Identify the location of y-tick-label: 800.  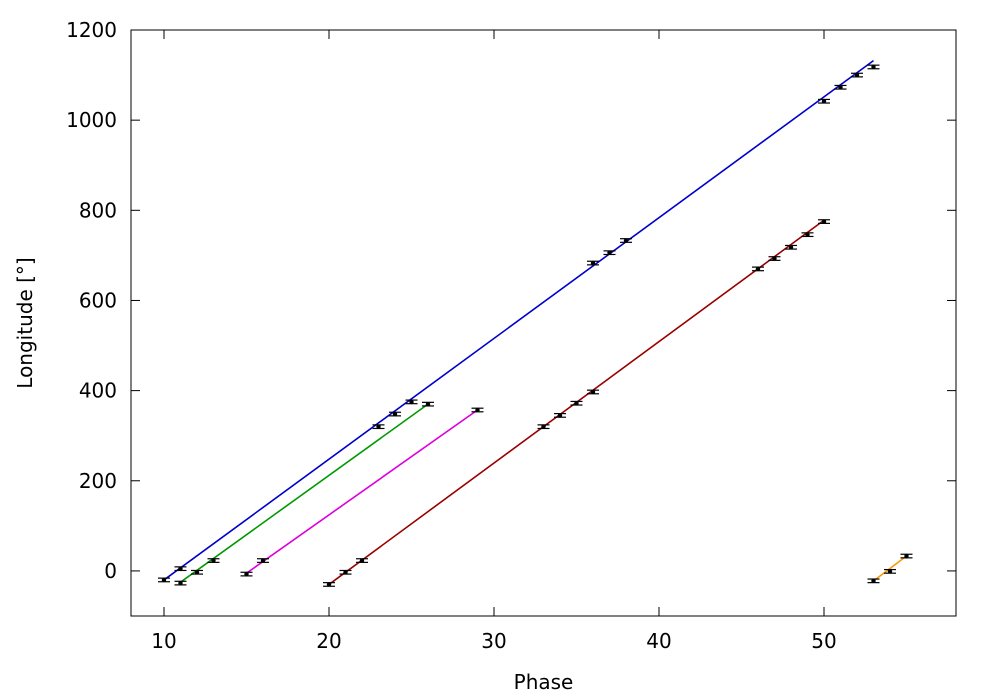
(98, 210).